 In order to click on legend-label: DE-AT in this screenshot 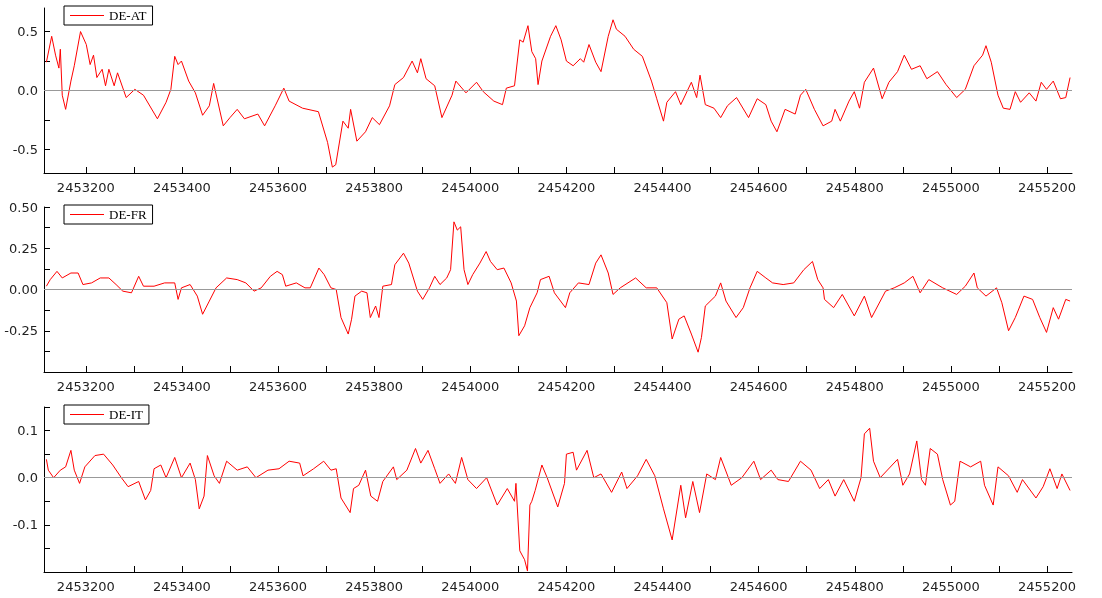, I will do `click(128, 15)`.